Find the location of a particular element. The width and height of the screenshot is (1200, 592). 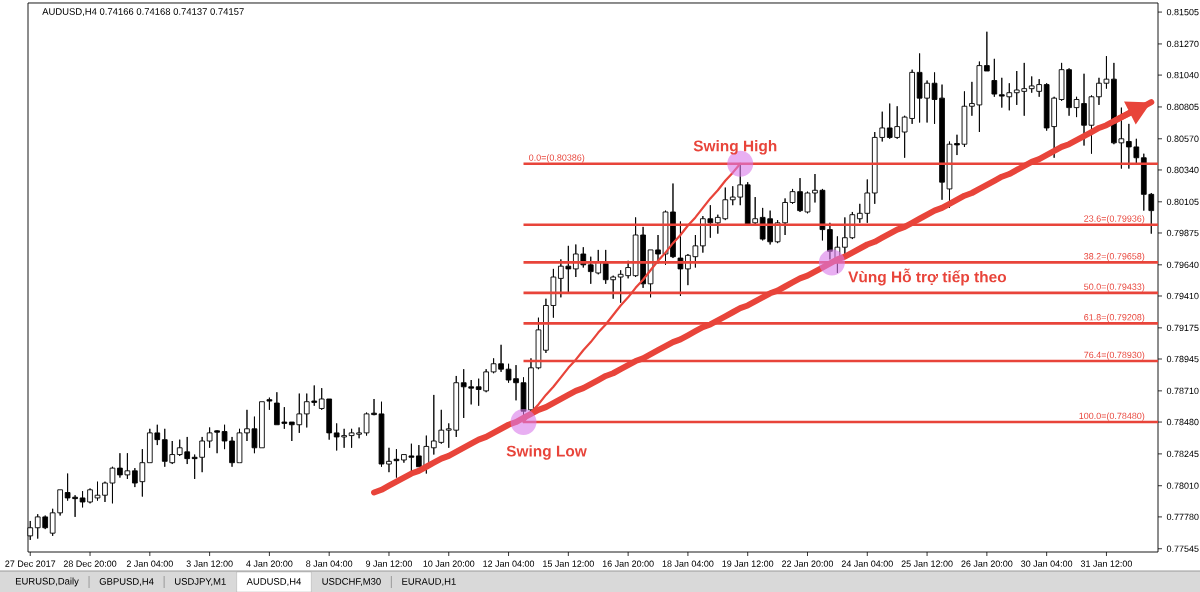

y-tick-label: 0.77780 is located at coordinates (1182, 517).